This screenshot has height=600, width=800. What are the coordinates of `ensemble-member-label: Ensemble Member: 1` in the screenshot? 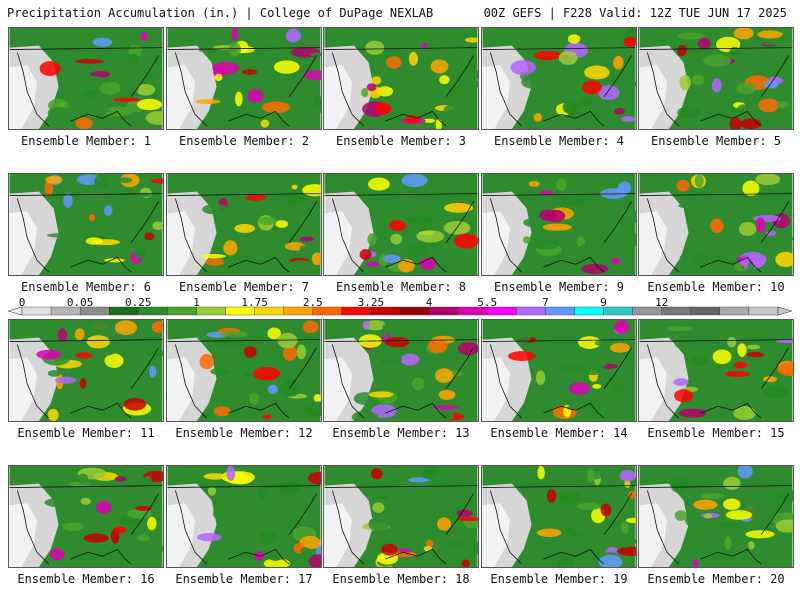 It's located at (86, 141).